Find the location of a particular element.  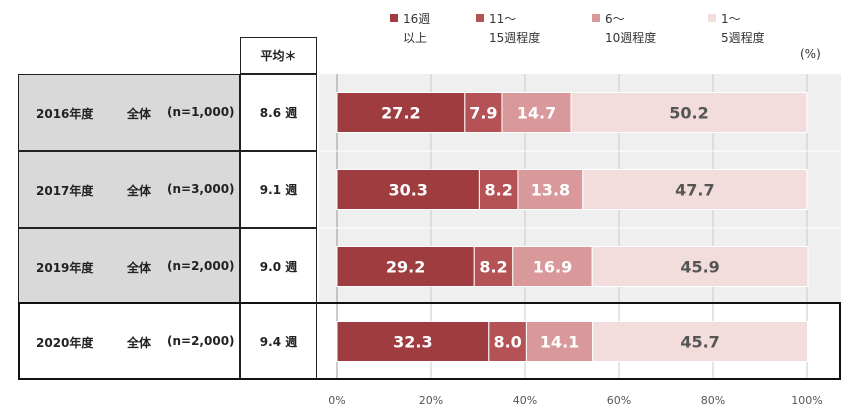

data-label: 32.3 is located at coordinates (412, 342).